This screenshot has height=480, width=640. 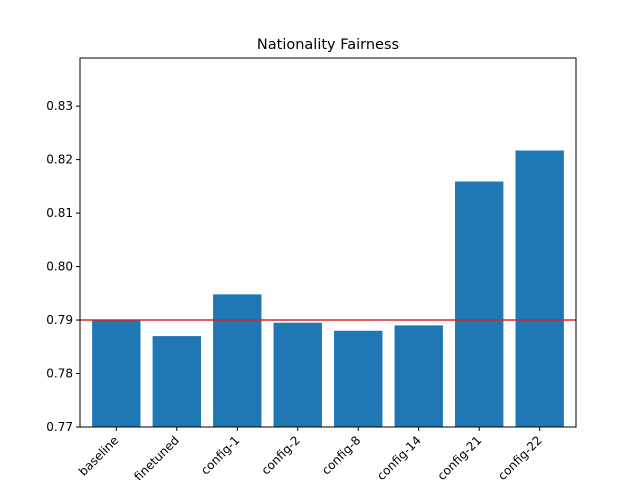 What do you see at coordinates (59, 374) in the screenshot?
I see `y-tick-label: 0.78` at bounding box center [59, 374].